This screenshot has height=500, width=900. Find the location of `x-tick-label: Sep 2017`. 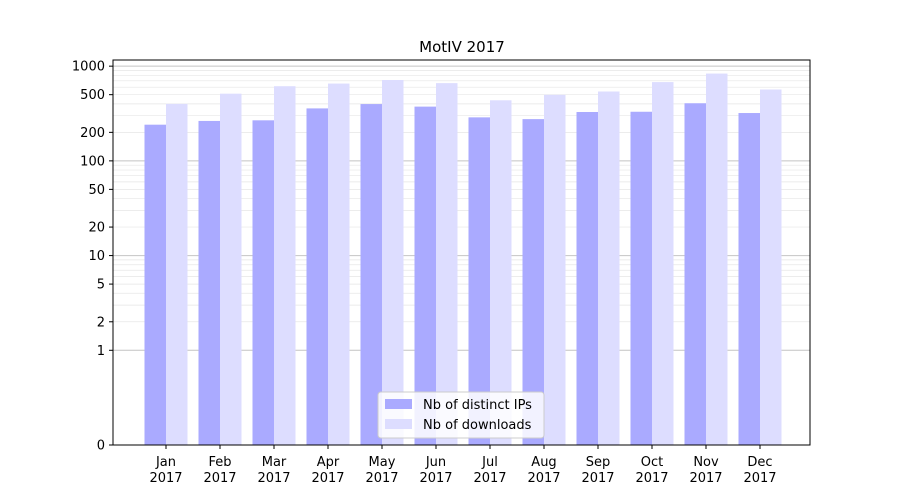

x-tick-label: Sep 2017 is located at coordinates (597, 470).